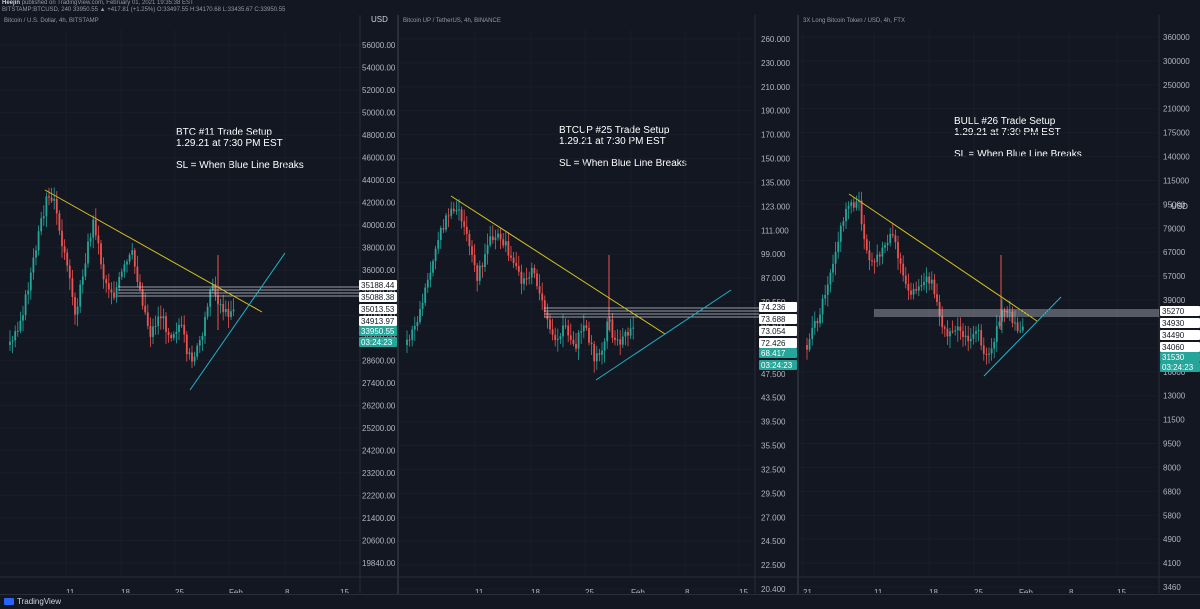  I want to click on tradingview-logo-icon, so click(9, 601).